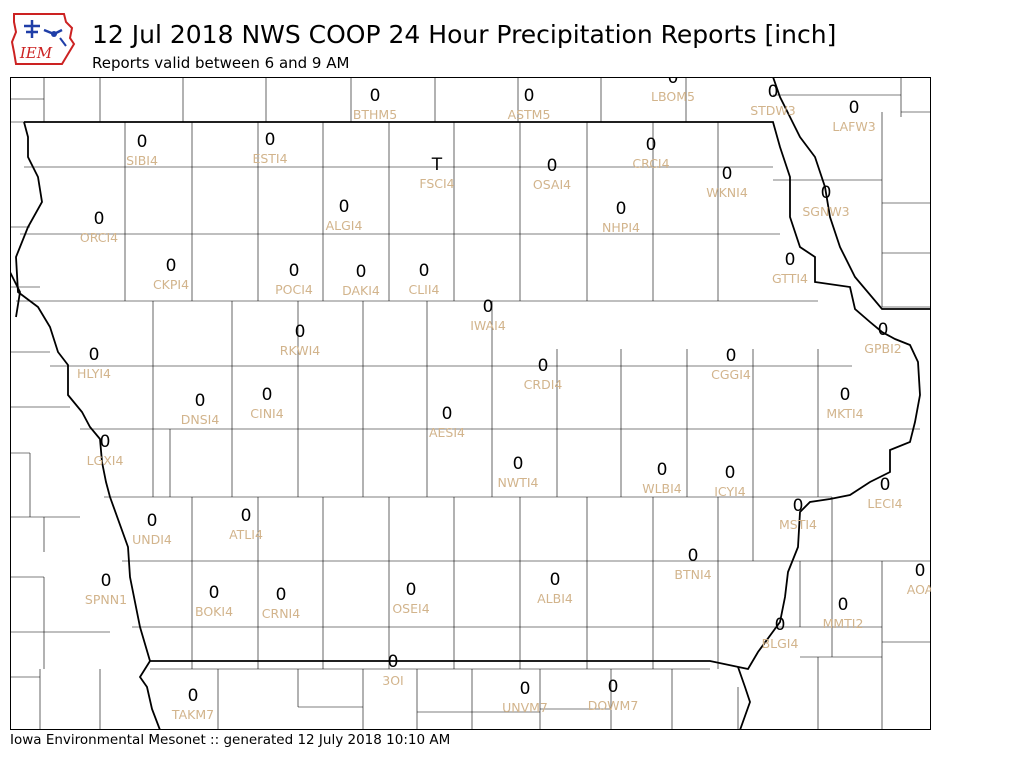 The width and height of the screenshot is (1024, 768). What do you see at coordinates (344, 225) in the screenshot?
I see `station-label: ALGI4` at bounding box center [344, 225].